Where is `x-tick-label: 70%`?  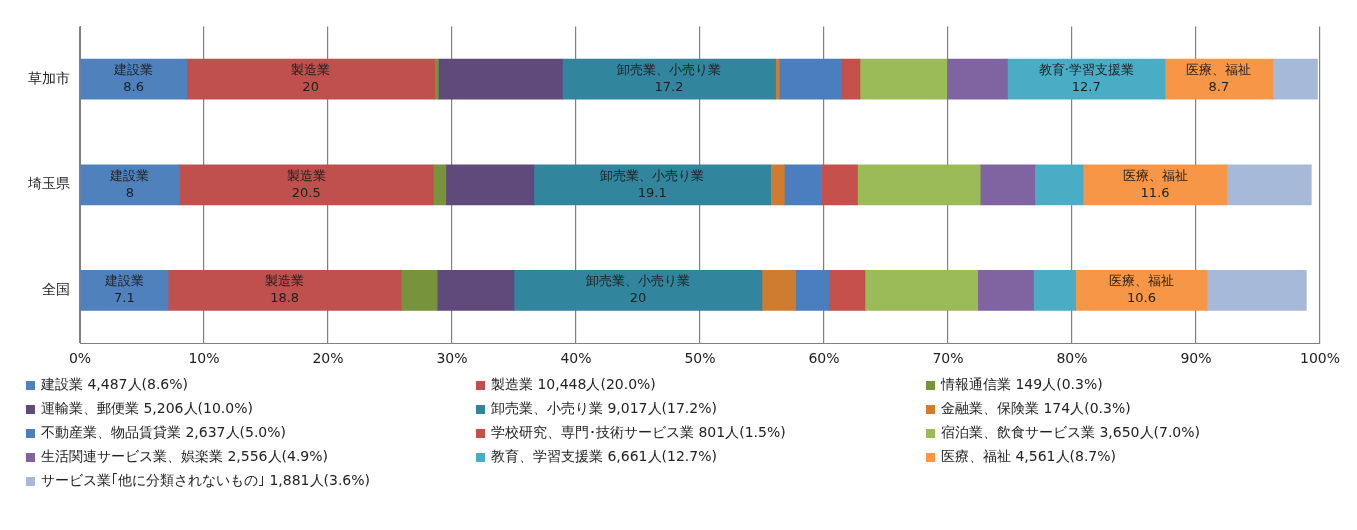
x-tick-label: 70% is located at coordinates (948, 358).